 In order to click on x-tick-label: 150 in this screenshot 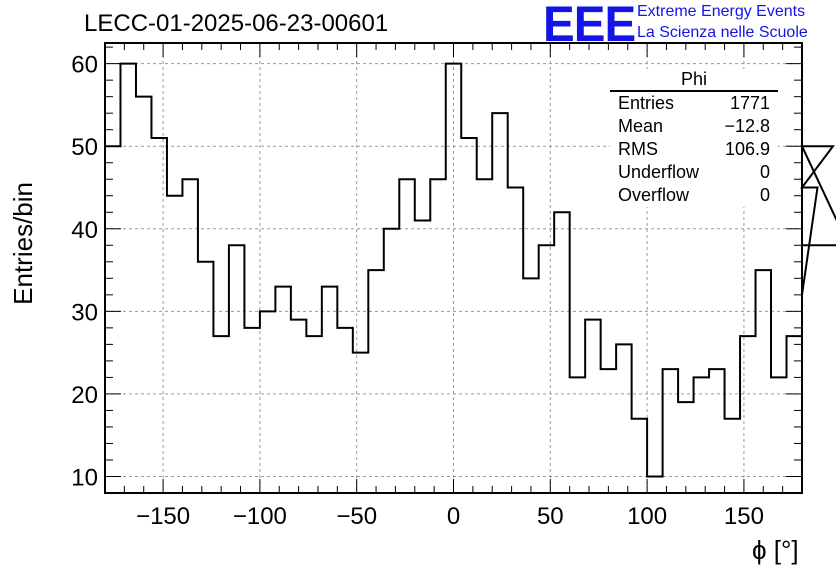, I will do `click(744, 516)`.